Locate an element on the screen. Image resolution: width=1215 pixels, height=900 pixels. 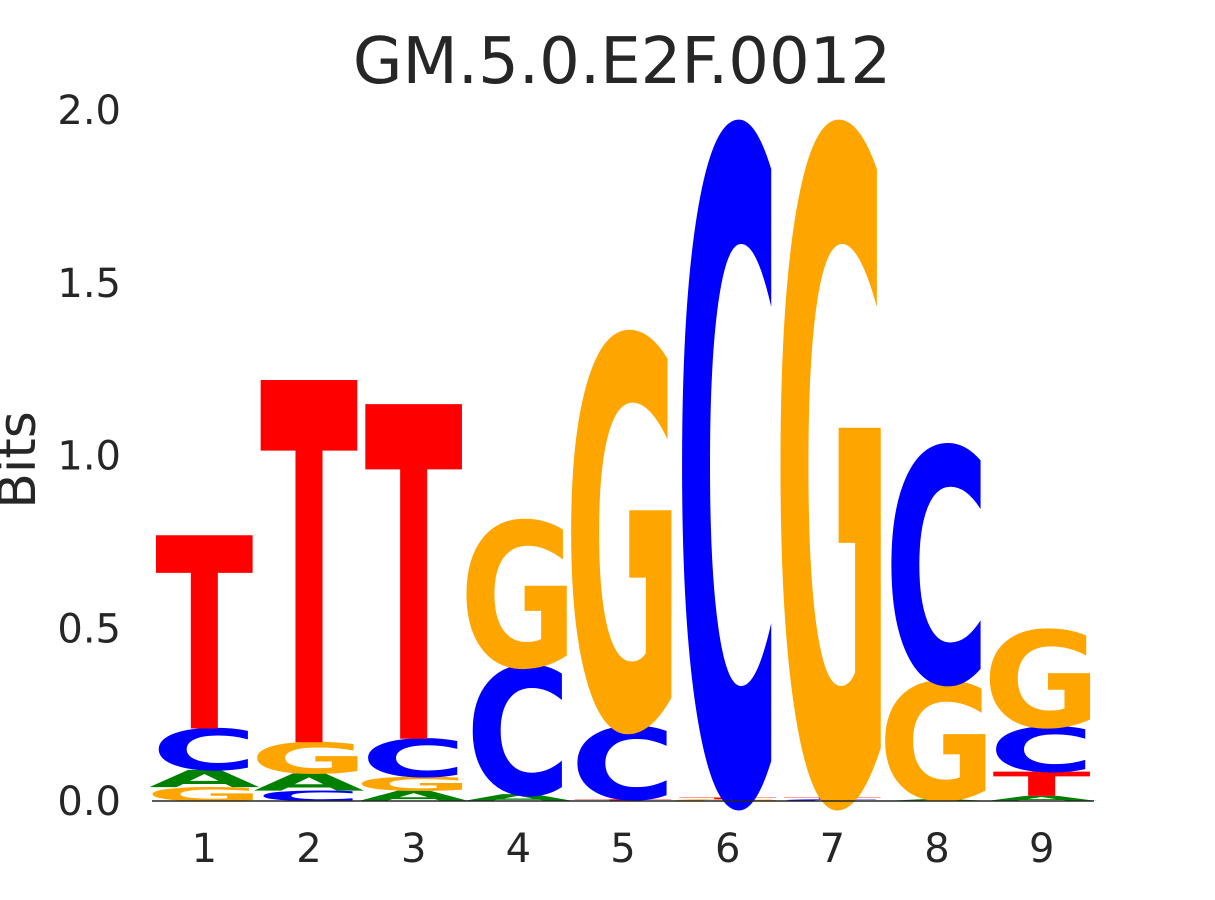
x-tick-label: 5 is located at coordinates (622, 849).